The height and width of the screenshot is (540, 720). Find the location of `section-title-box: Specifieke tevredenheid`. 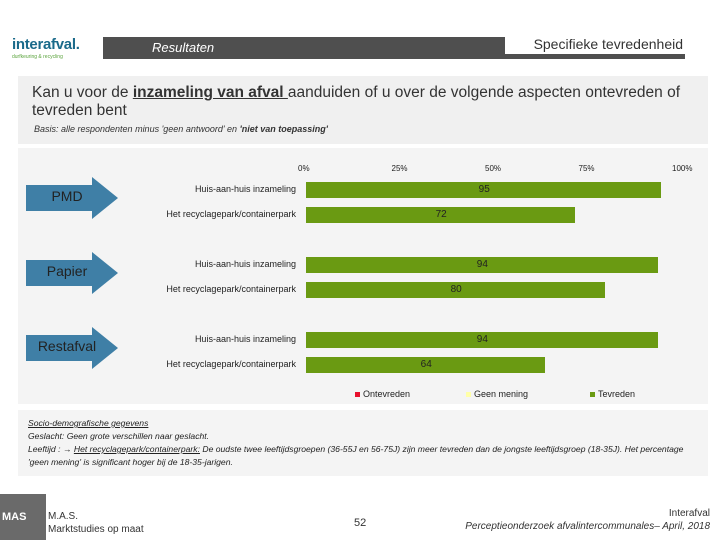

section-title-box: Specifieke tevredenheid is located at coordinates (595, 43).